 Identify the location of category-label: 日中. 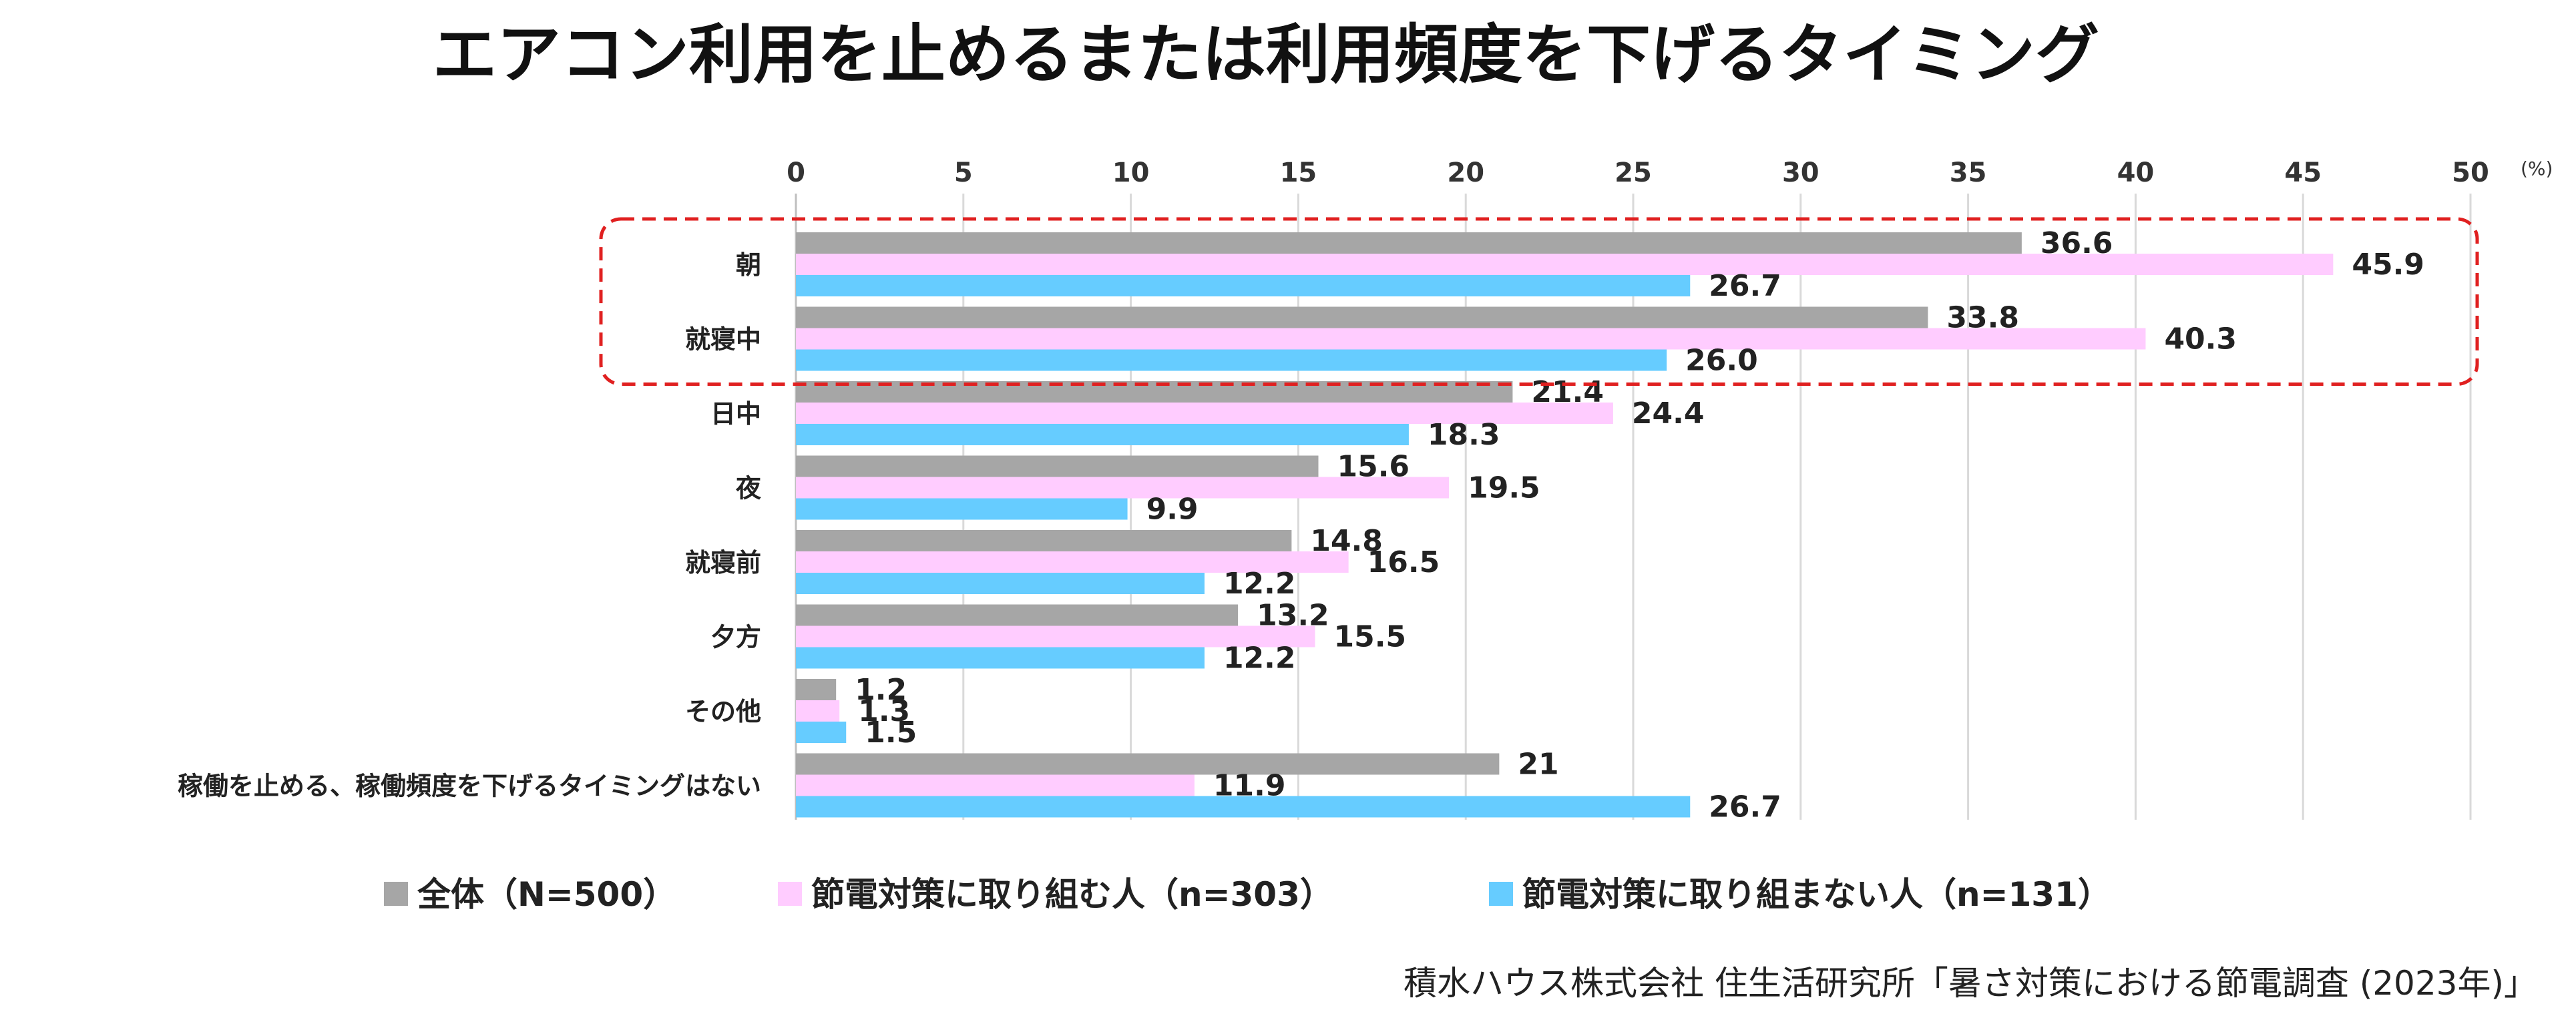
(735, 414).